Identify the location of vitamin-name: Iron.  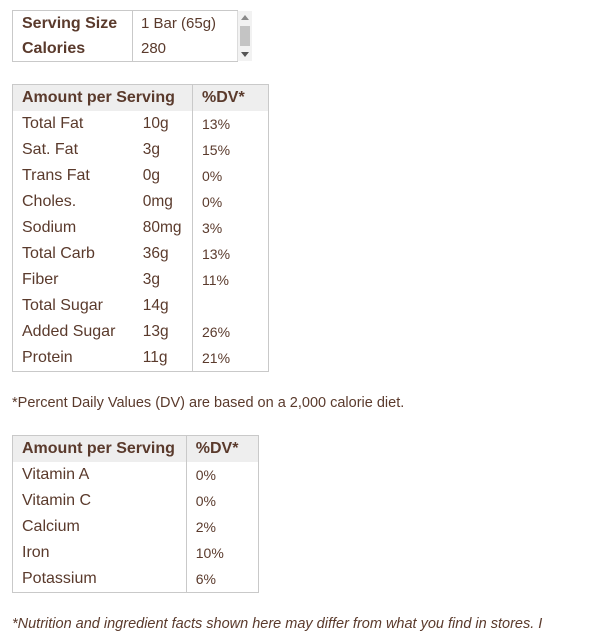
(36, 552).